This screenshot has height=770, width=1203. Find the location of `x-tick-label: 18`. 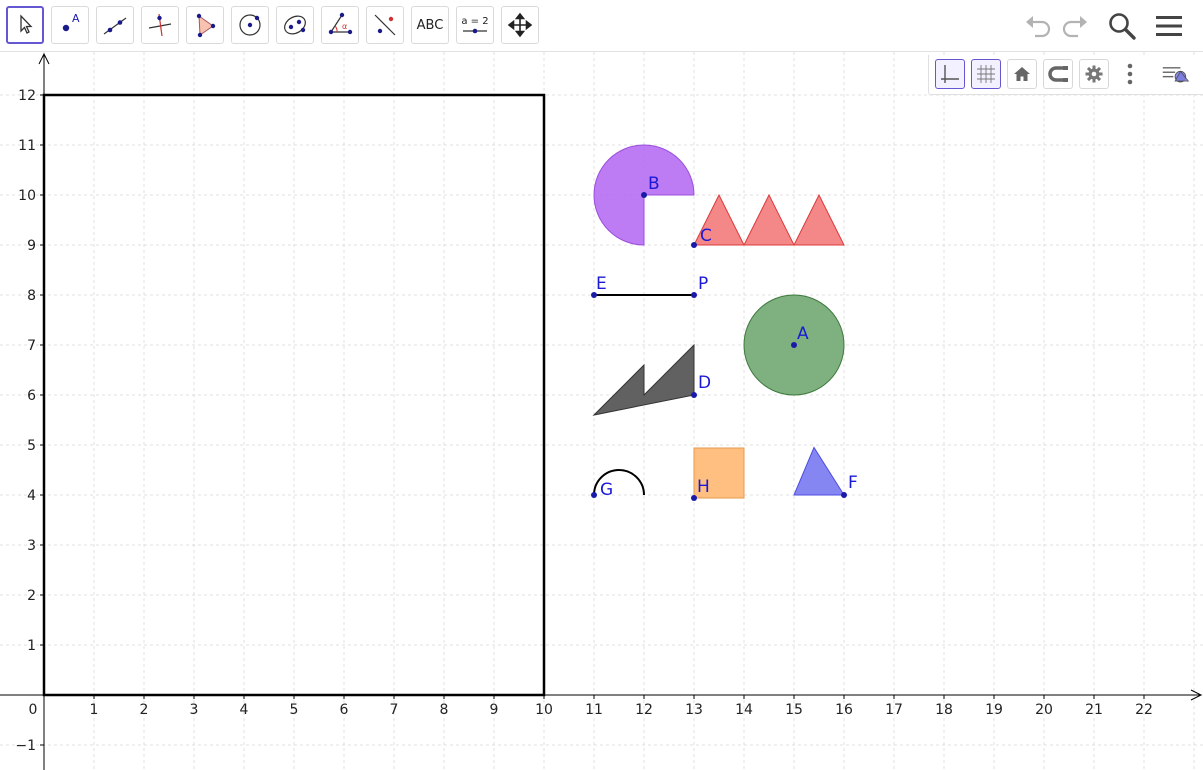

x-tick-label: 18 is located at coordinates (944, 710).